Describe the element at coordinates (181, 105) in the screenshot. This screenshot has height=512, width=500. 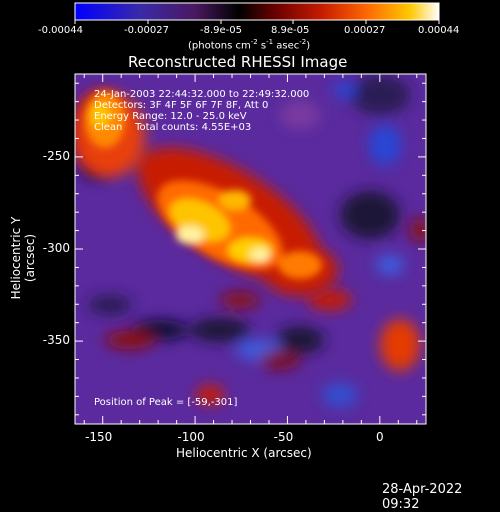
I see `info-detectors: Detectors: 3F 4F 5F 6F 7F 8F, Att 0` at that location.